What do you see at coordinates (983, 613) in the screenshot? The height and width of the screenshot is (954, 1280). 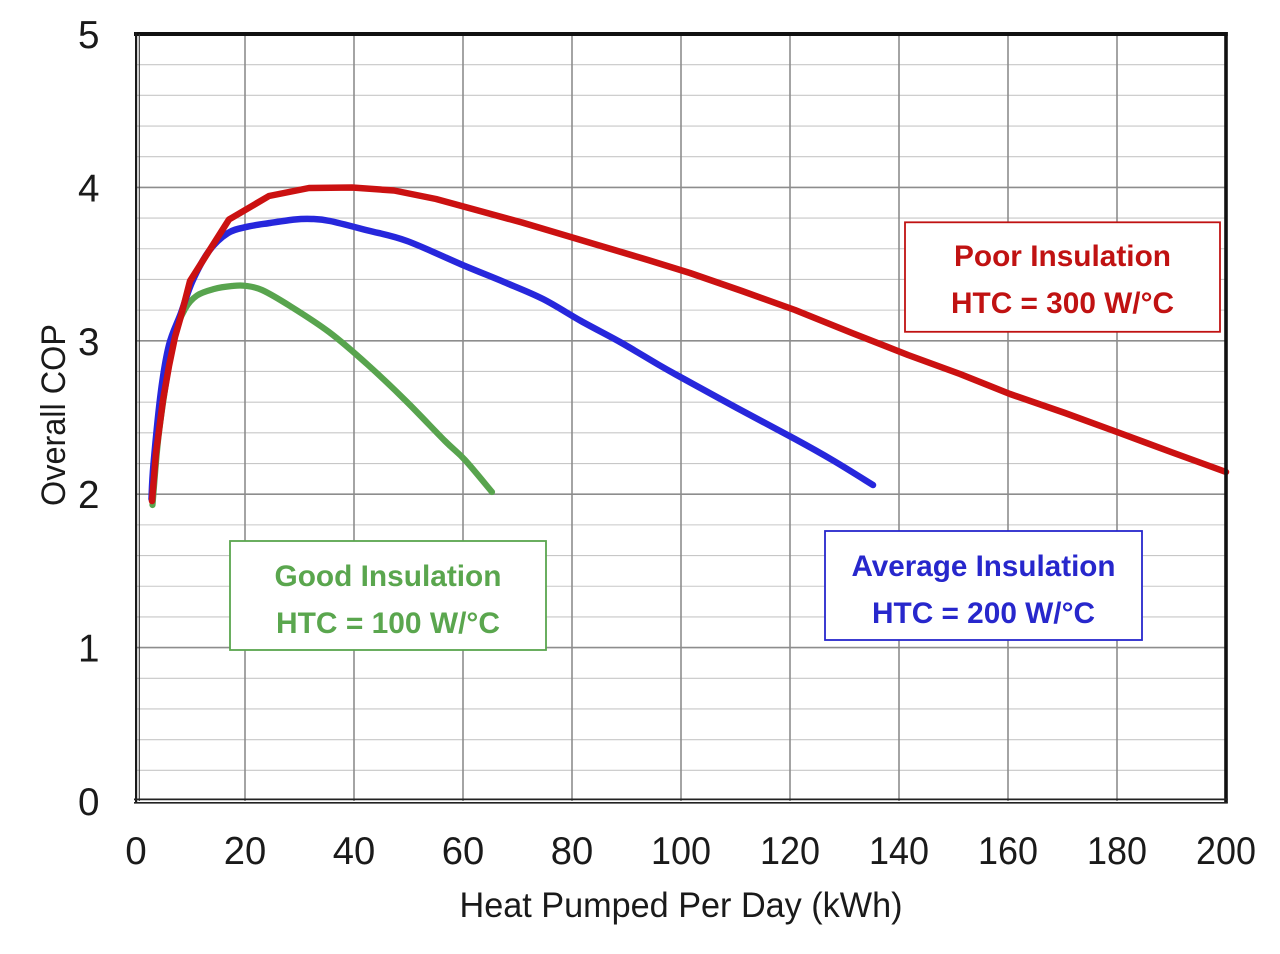 I see `svg-text: HTC = 200 W/°C` at bounding box center [983, 613].